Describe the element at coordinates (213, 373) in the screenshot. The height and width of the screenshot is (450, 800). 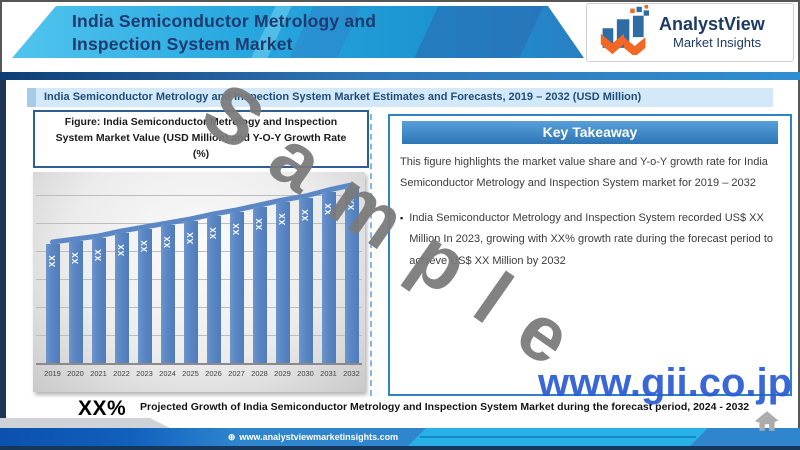
I see `x-axis-label: 2026` at that location.